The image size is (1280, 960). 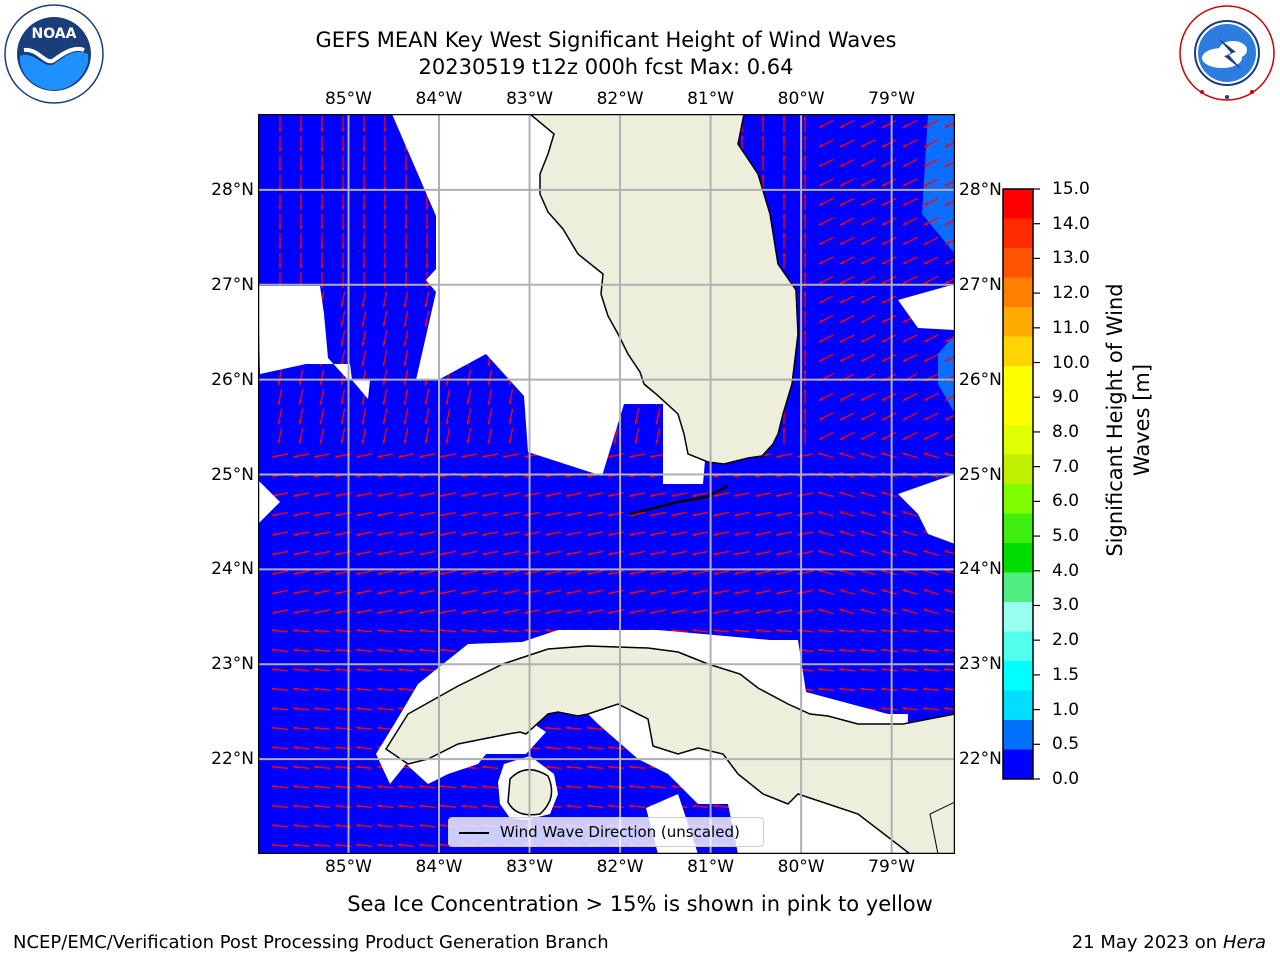 I want to click on lon-tick-label-top: 81°W, so click(x=711, y=99).